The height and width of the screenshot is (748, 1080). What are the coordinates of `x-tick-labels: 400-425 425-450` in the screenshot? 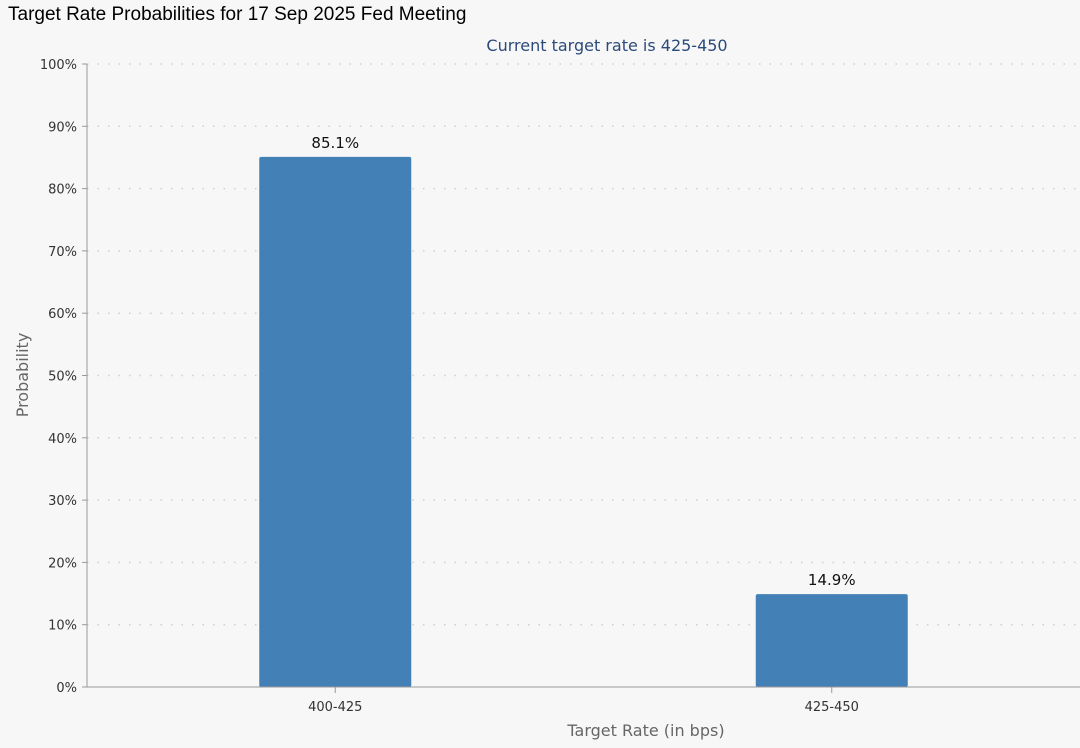 It's located at (583, 701).